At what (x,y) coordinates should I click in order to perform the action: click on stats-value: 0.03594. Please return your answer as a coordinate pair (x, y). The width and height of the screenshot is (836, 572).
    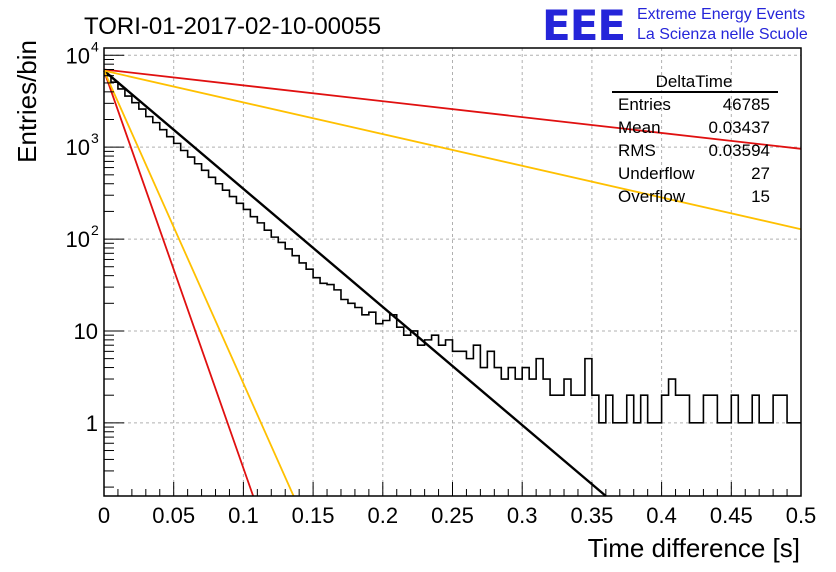
    Looking at the image, I should click on (739, 150).